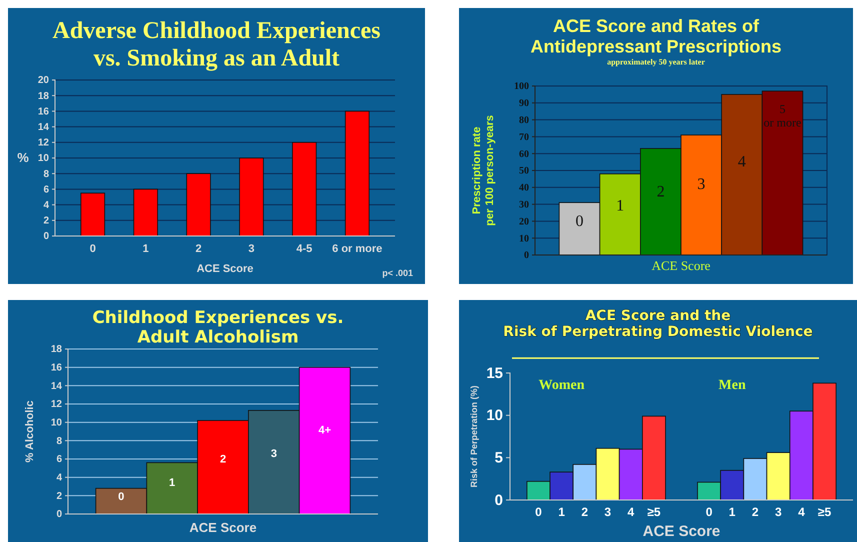  What do you see at coordinates (658, 324) in the screenshot?
I see `chart-title: ACE Score and the Risk of Perpetrating Domestic Violence` at bounding box center [658, 324].